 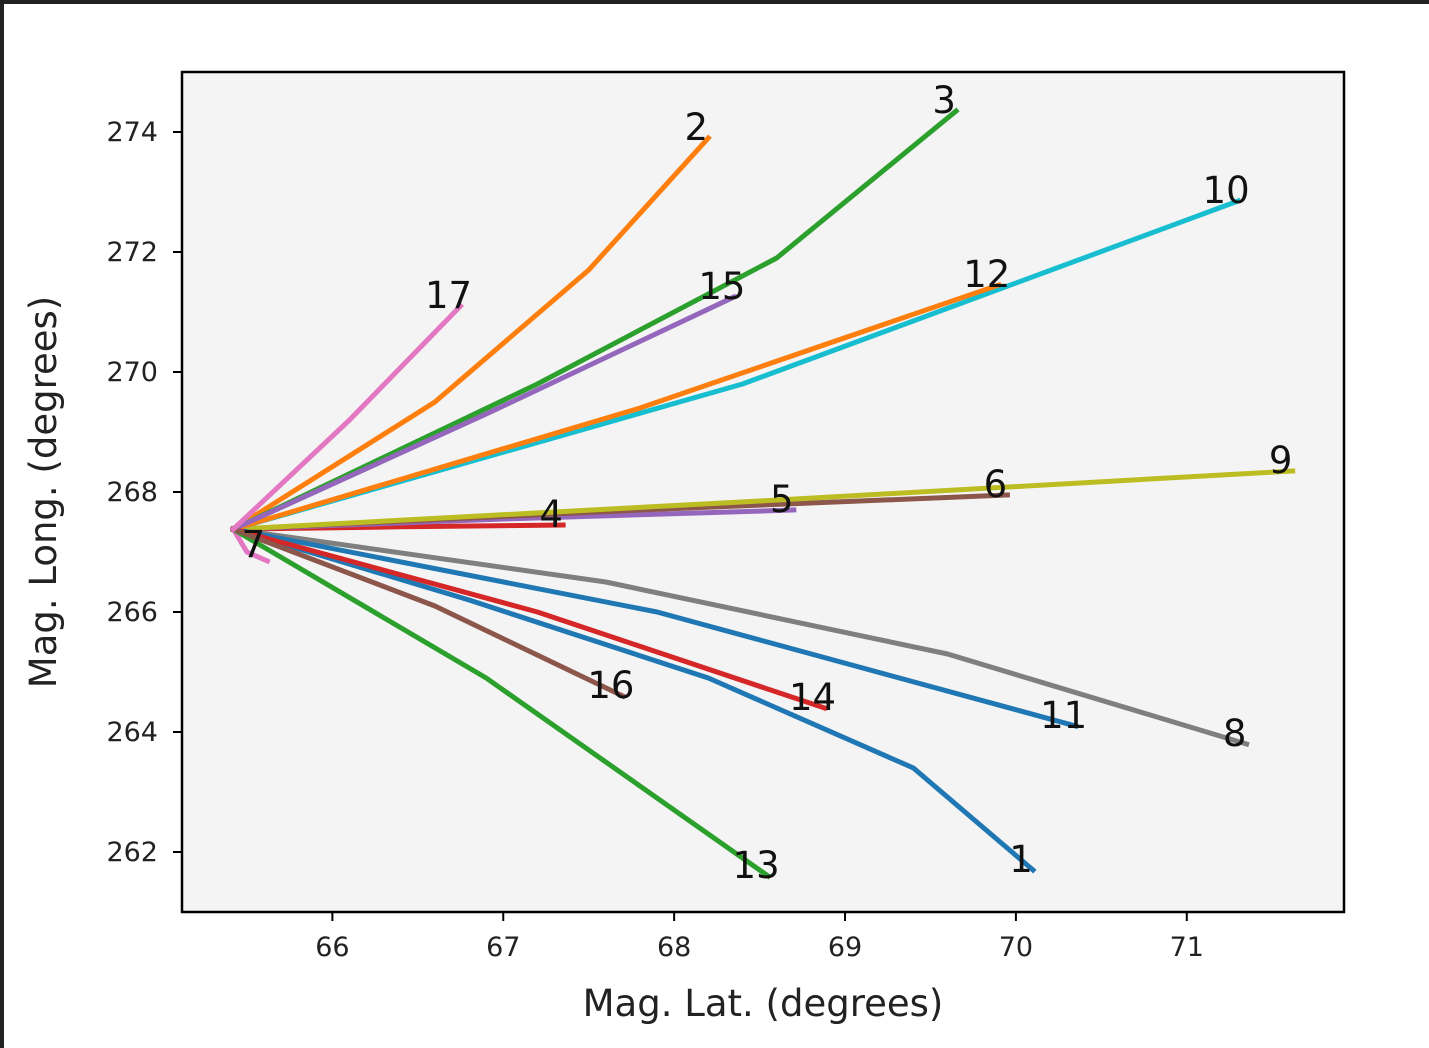 I want to click on y-tick-label: 270, so click(x=132, y=372).